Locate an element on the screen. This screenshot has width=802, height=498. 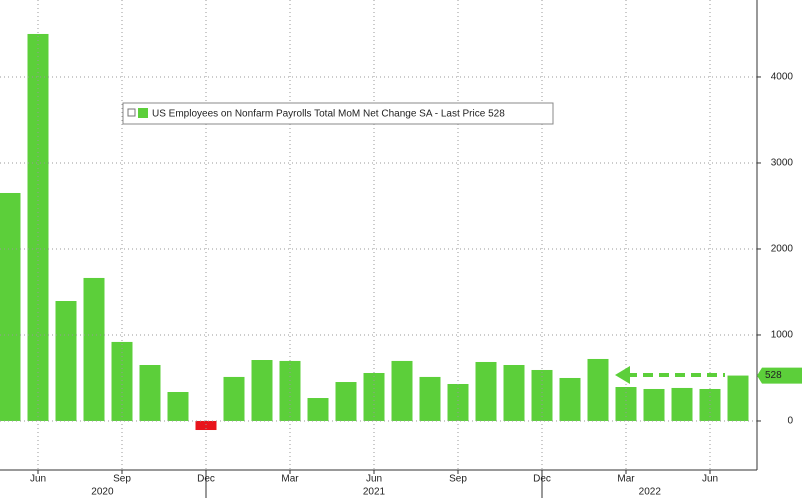
legend-box is located at coordinates (338, 113).